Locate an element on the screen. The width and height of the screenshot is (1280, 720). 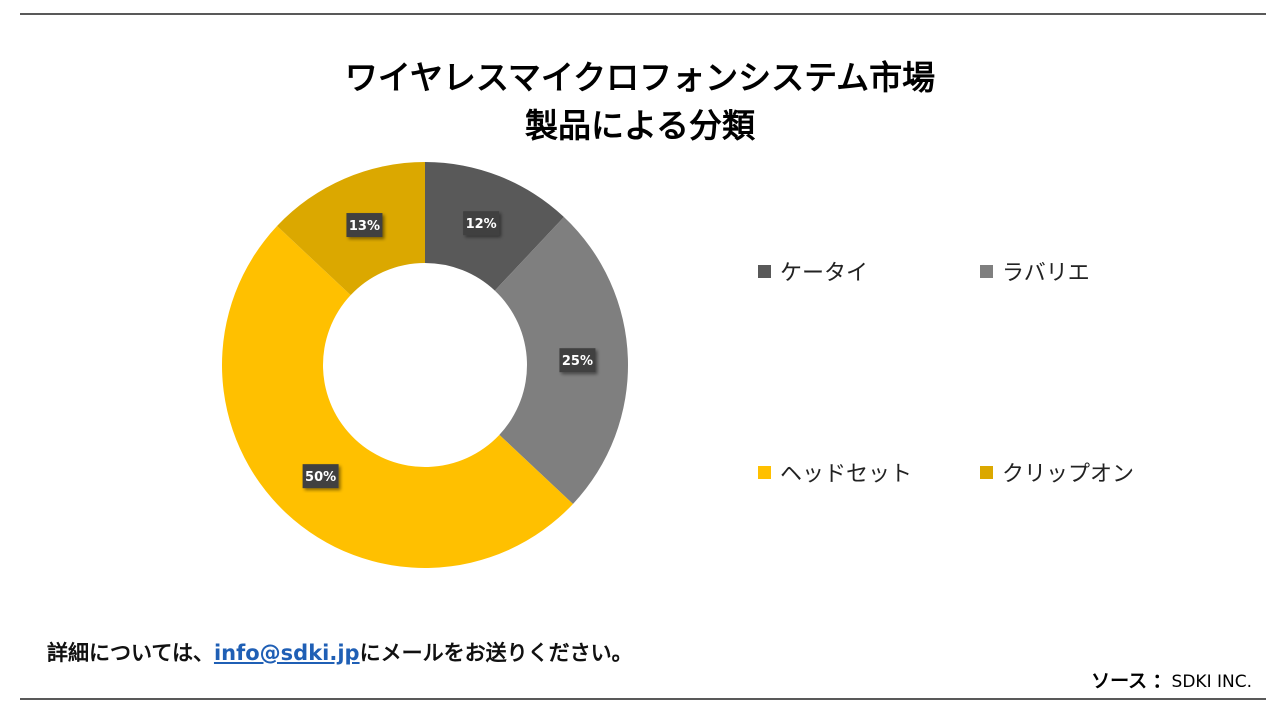
data-label-keitai: 12% is located at coordinates (481, 223).